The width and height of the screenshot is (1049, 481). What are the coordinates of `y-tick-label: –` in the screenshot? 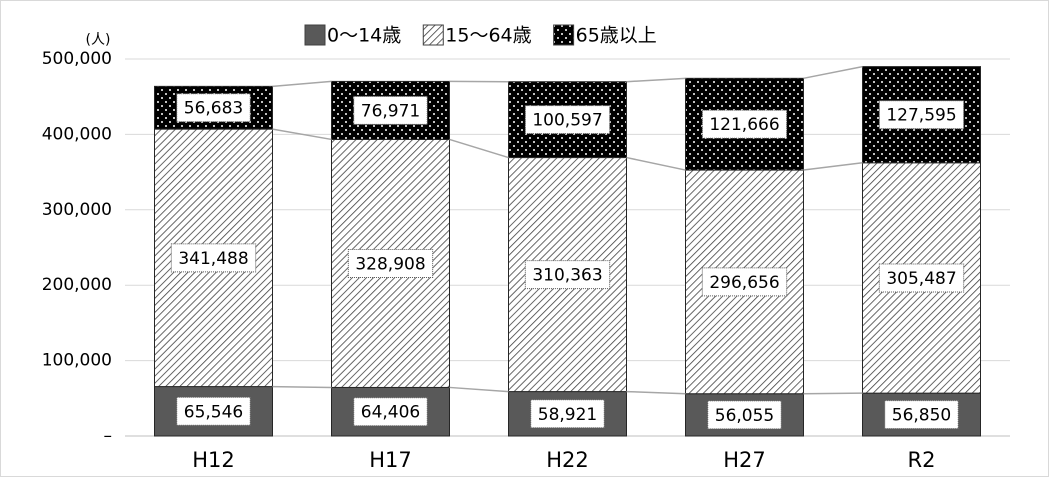 It's located at (108, 436).